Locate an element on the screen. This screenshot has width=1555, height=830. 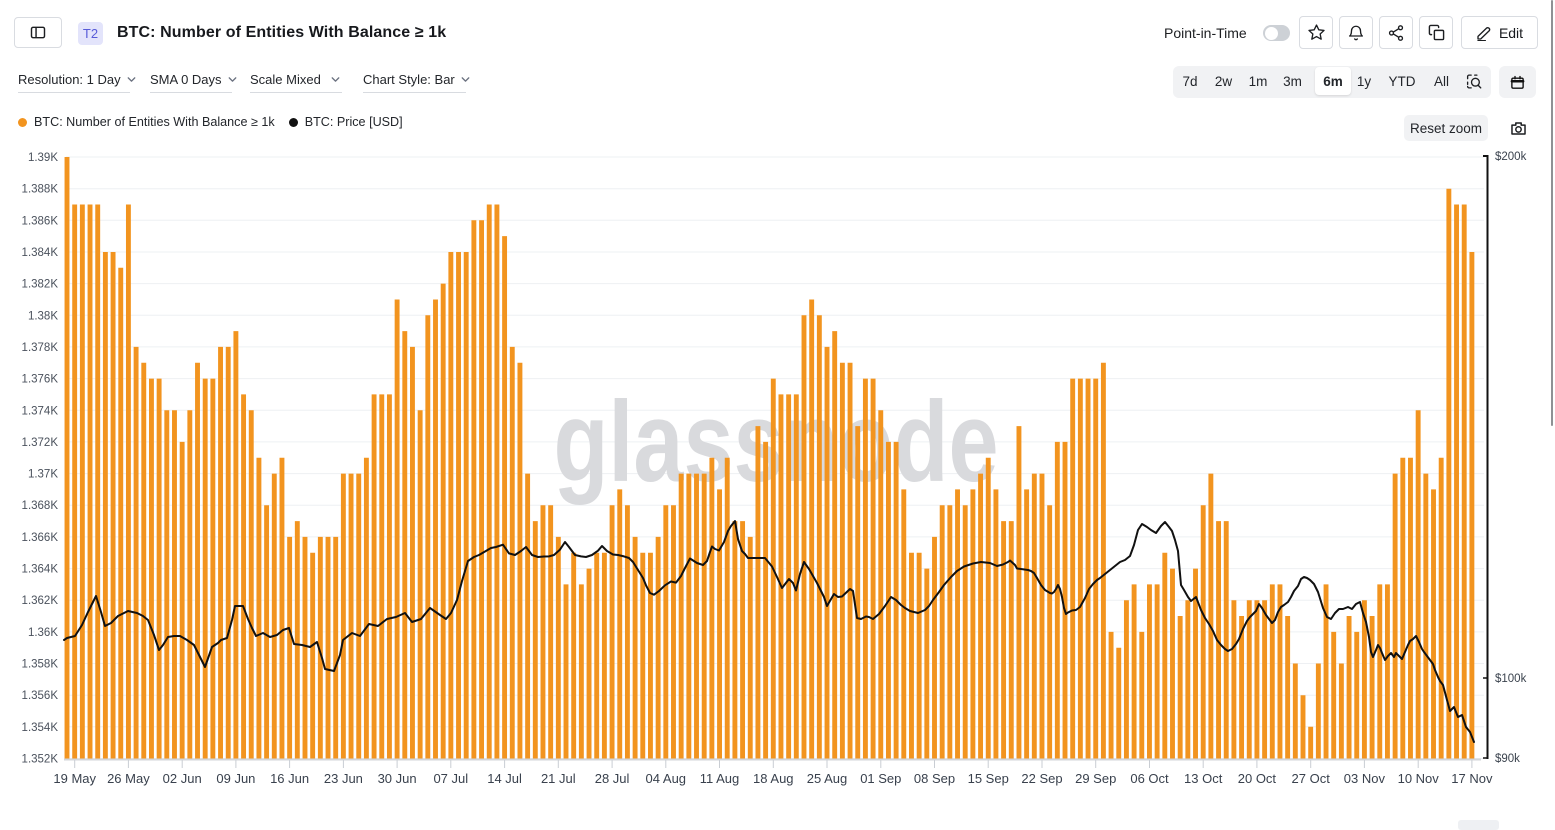
svg-text: 06 Oct is located at coordinates (1149, 778).